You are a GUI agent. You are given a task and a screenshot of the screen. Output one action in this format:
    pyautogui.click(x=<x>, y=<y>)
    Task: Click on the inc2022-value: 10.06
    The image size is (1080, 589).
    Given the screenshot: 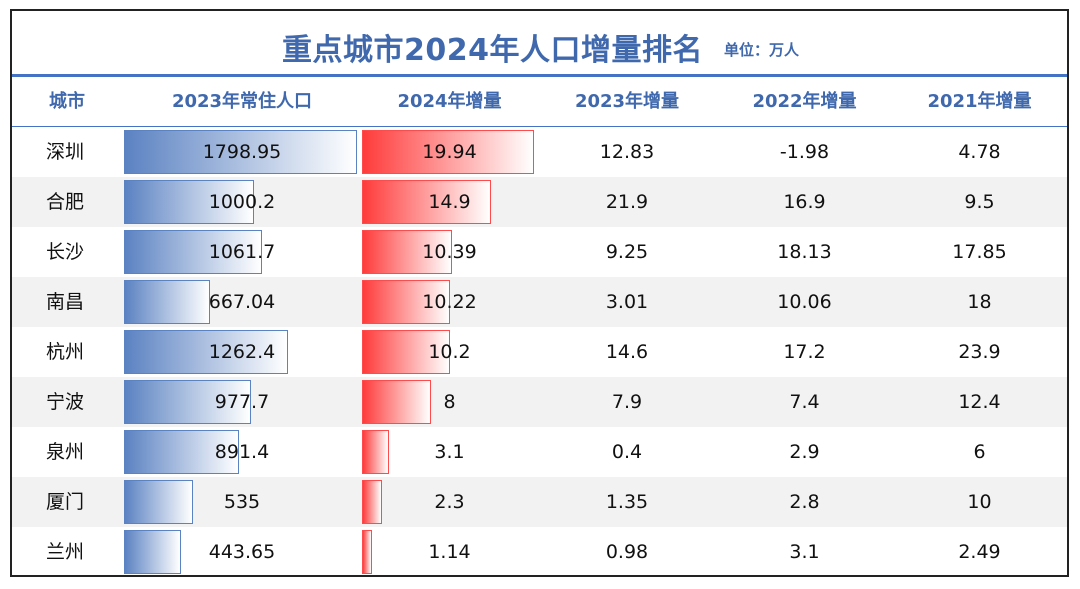 What is the action you would take?
    pyautogui.click(x=804, y=302)
    